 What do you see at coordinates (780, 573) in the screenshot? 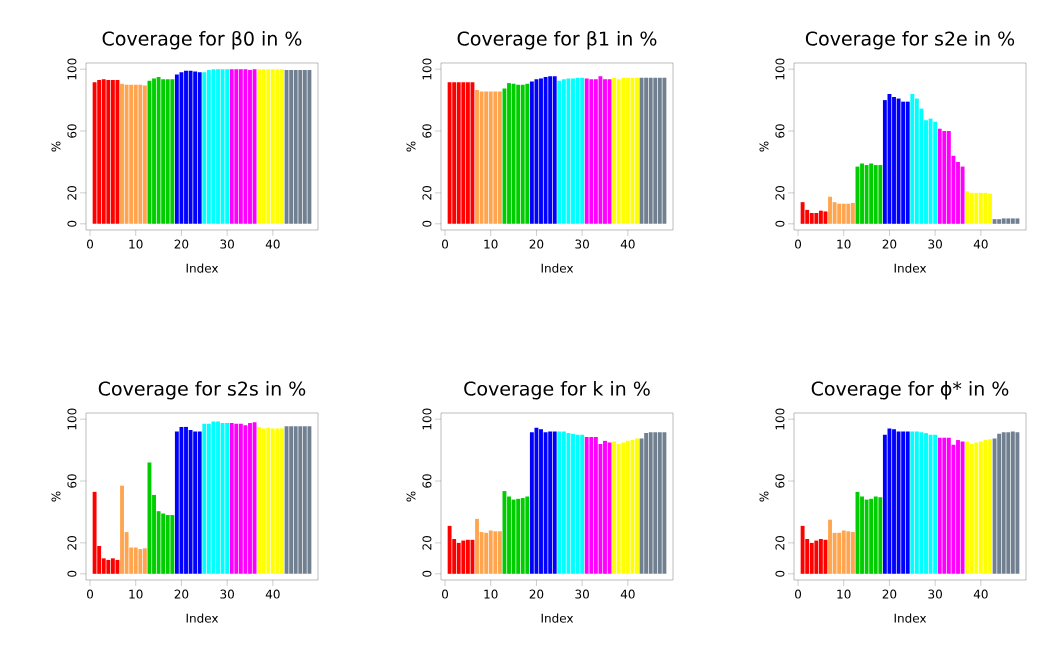
I see `y-tick-label: 0` at bounding box center [780, 573].